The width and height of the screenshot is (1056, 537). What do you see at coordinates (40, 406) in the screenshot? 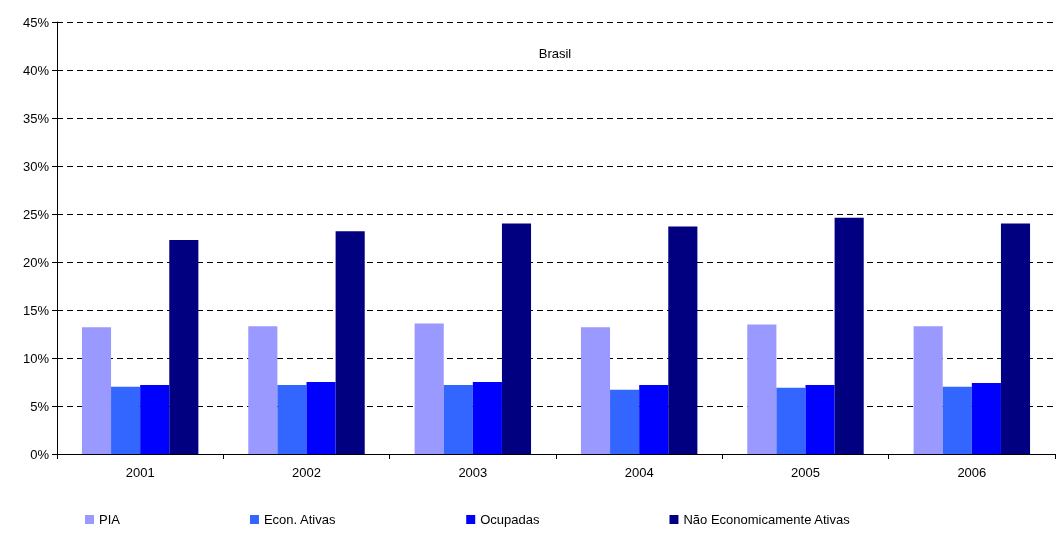
I see `y-tick-label: 5%` at bounding box center [40, 406].